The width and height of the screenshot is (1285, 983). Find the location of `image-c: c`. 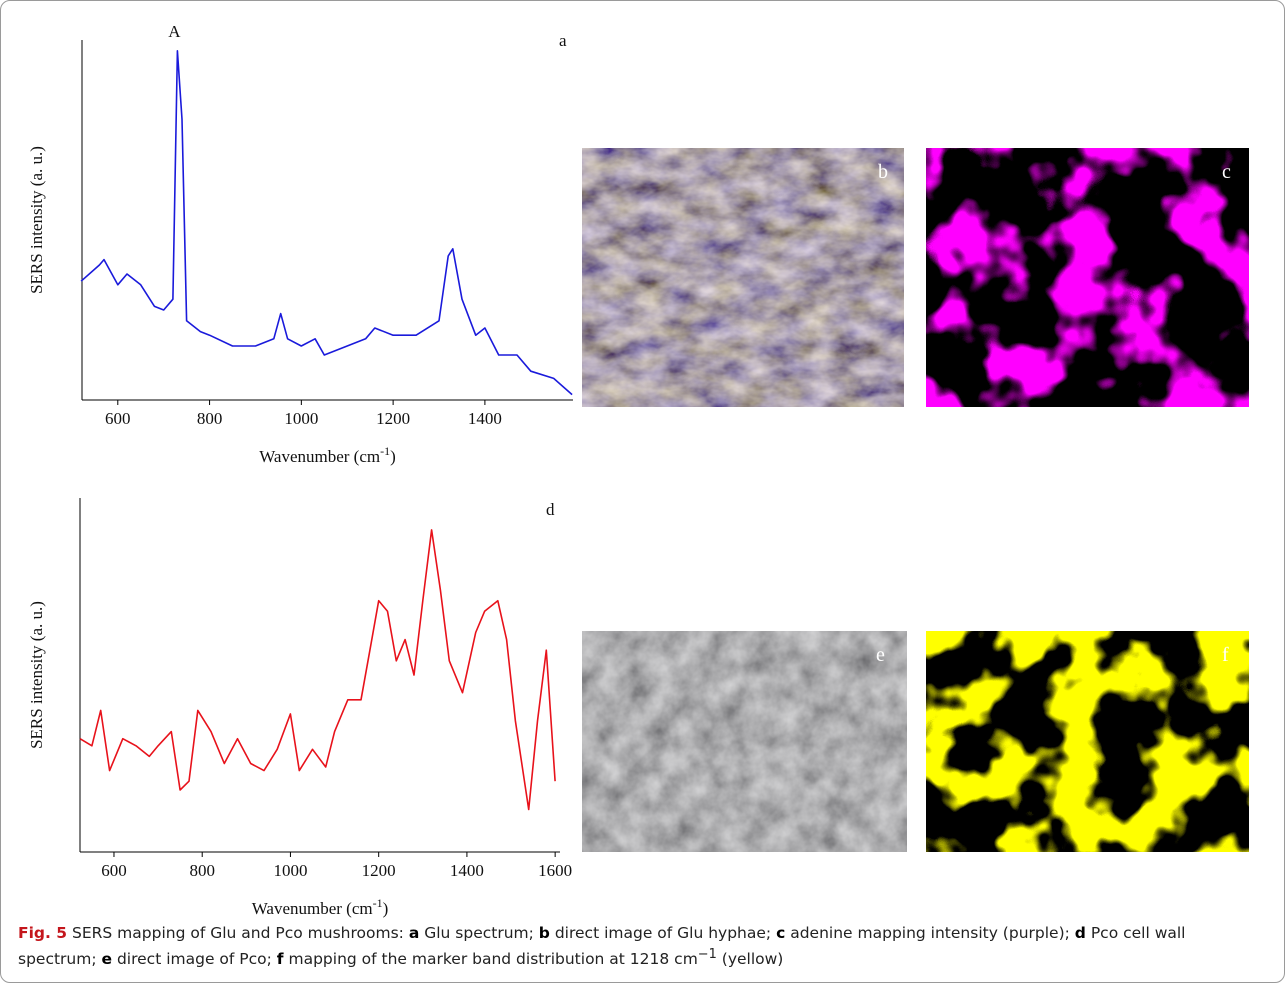

image-c: c is located at coordinates (1087, 277).